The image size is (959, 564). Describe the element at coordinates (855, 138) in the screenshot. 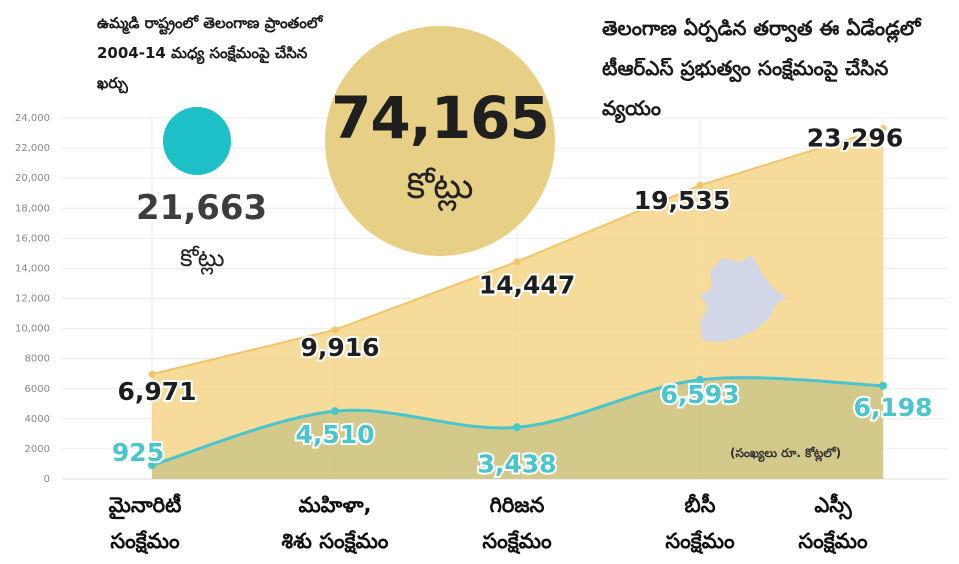

I see `data-label-total: 23,296` at that location.